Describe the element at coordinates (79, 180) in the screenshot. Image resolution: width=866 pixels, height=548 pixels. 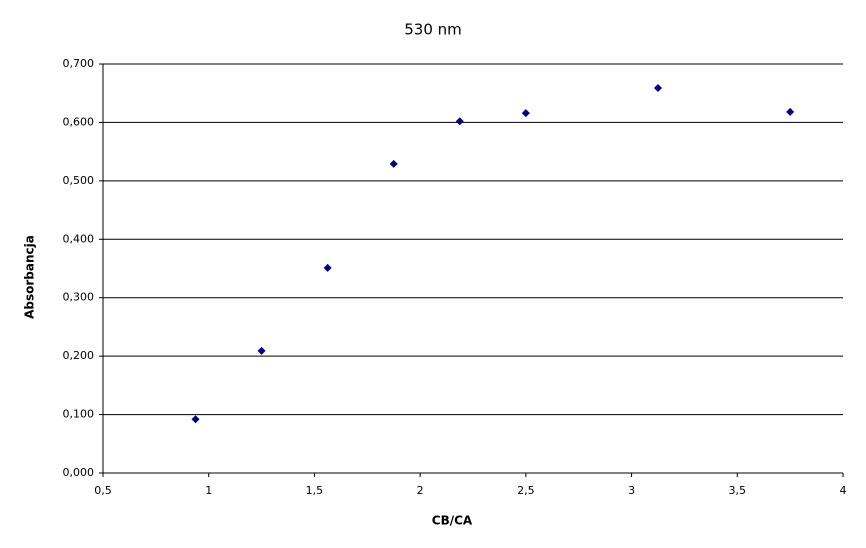
I see `y-tick-label: 0,500` at that location.